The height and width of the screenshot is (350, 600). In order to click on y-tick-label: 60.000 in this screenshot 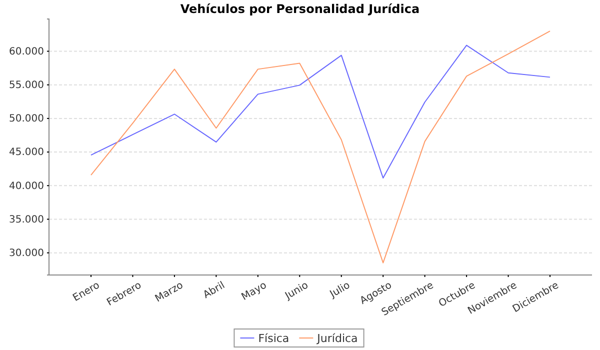, I will do `click(26, 52)`.